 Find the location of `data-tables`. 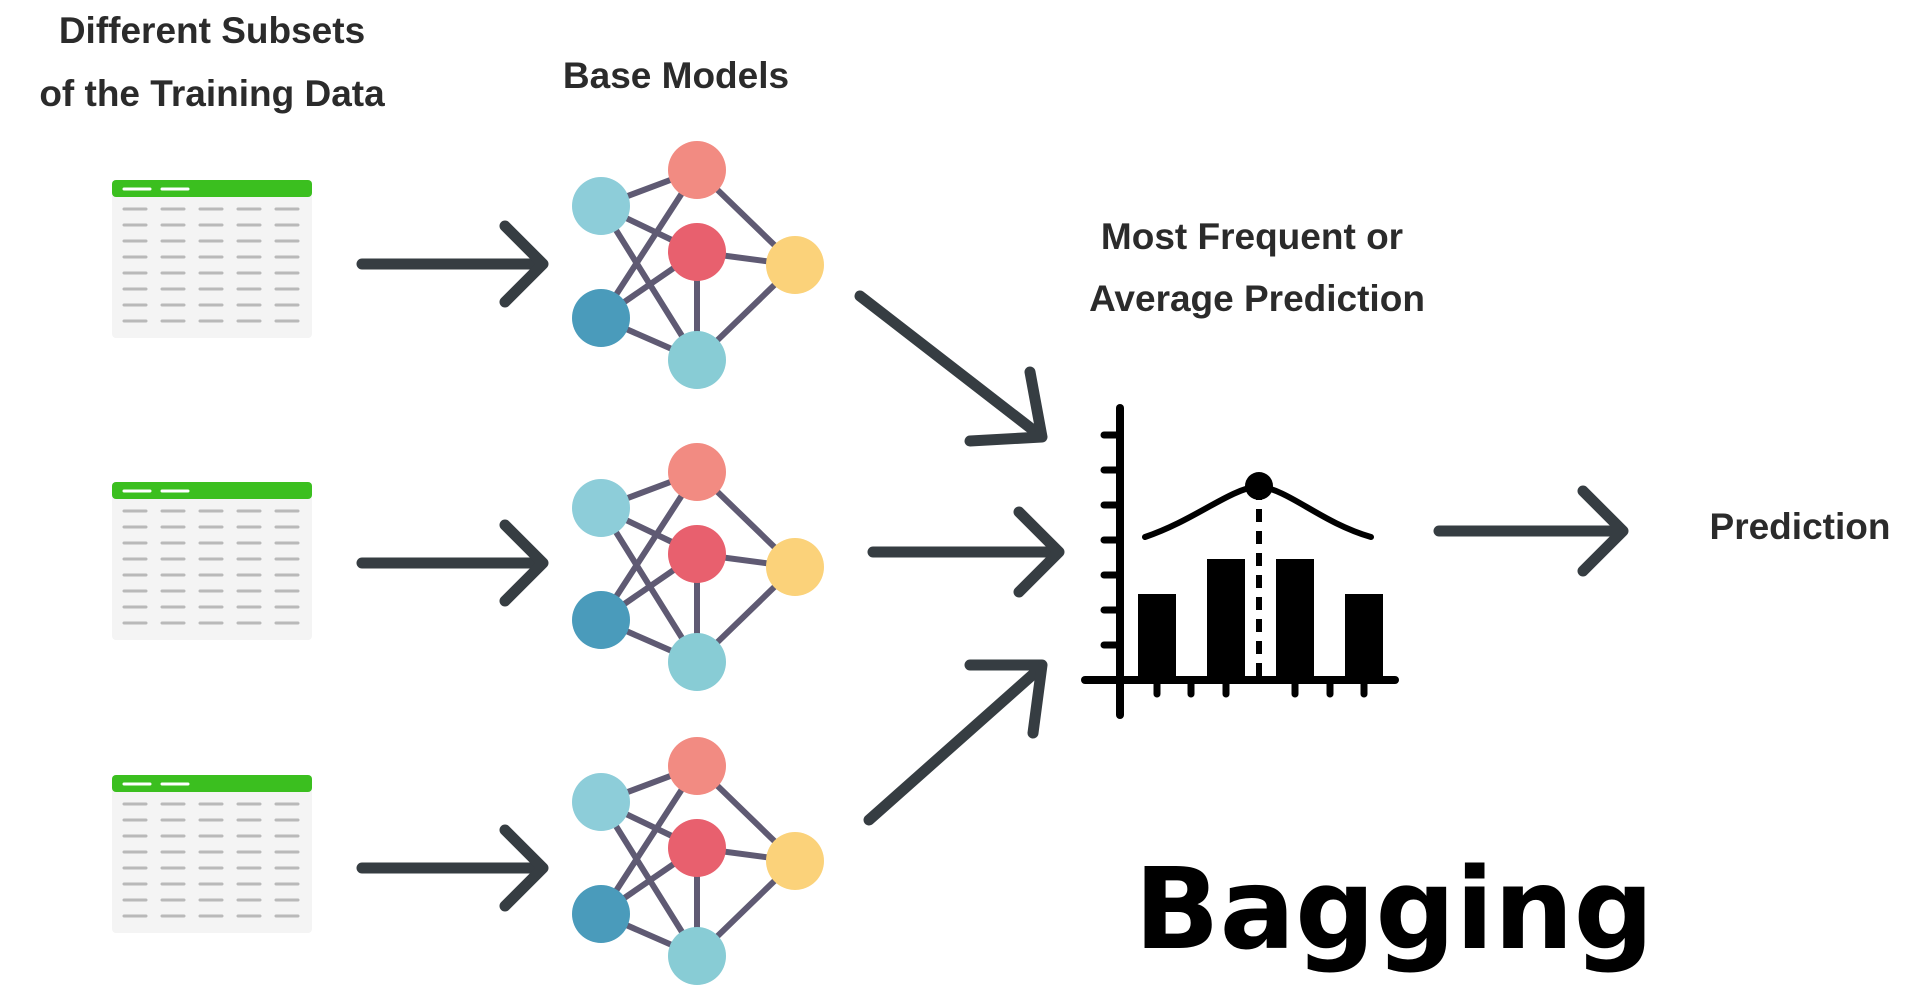

data-tables is located at coordinates (212, 556).